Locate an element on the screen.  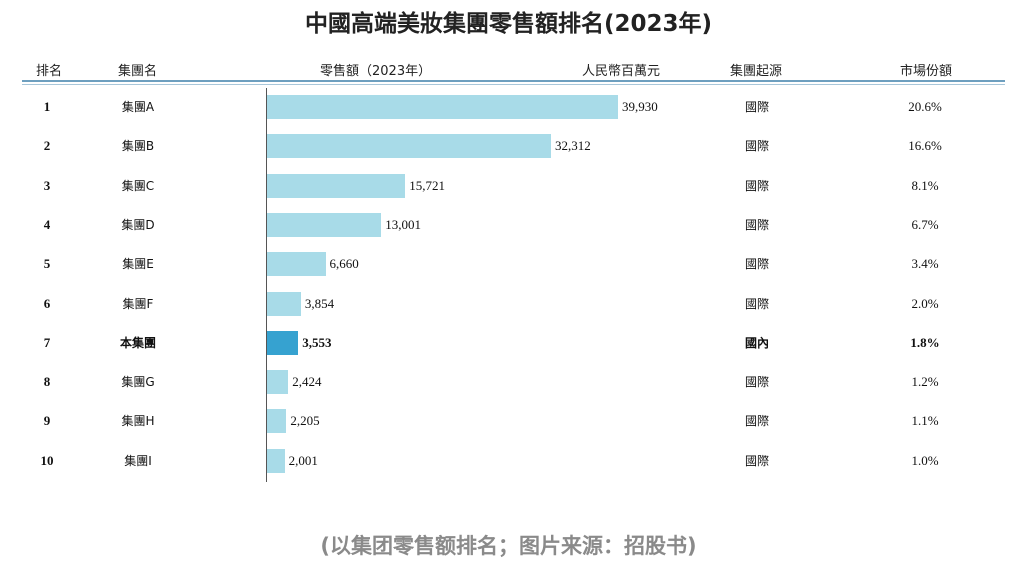
data-label: 2,424 is located at coordinates (307, 382).